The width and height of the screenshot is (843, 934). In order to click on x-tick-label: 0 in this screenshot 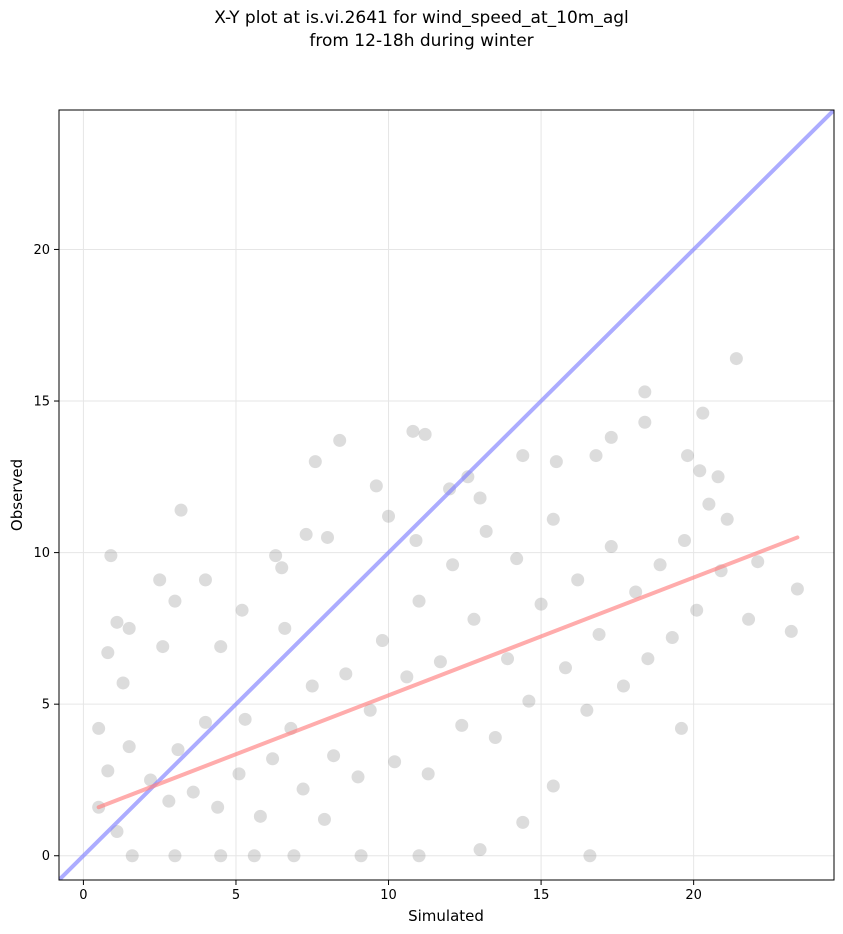, I will do `click(83, 895)`.